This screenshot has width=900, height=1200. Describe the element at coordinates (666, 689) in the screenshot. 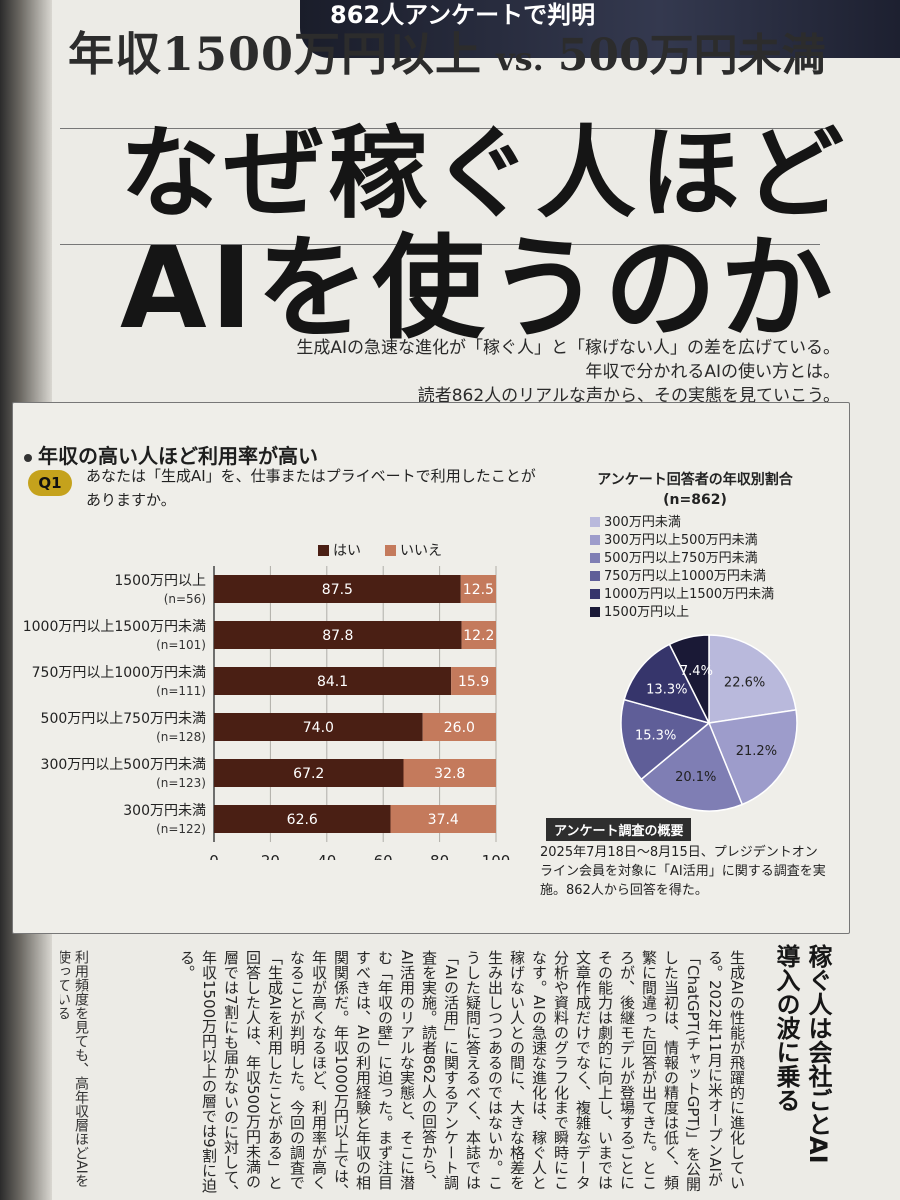

I see `pie-value-label: 13.3%` at that location.